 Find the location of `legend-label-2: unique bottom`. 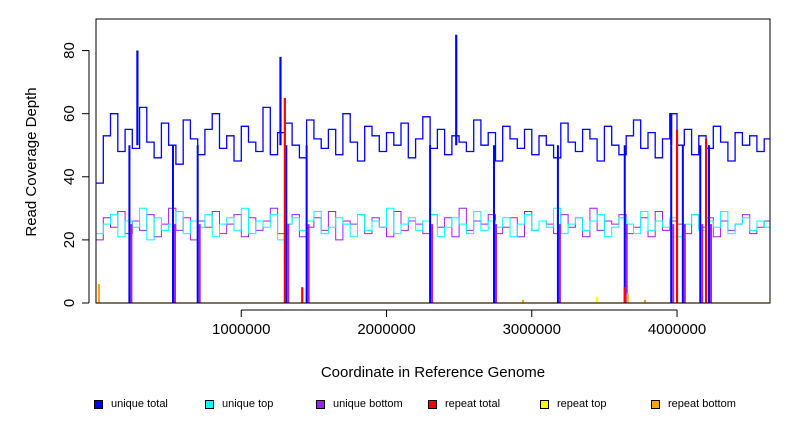

legend-label-2: unique bottom is located at coordinates (368, 404).